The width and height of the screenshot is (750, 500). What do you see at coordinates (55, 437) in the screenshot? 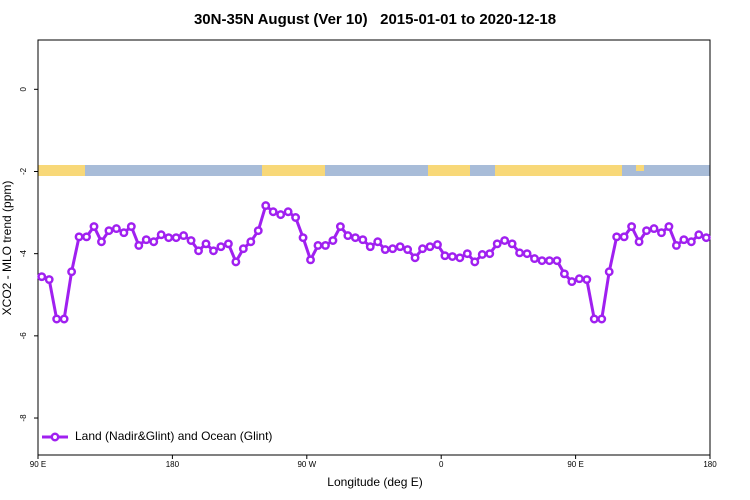
I see `legend-marker` at bounding box center [55, 437].